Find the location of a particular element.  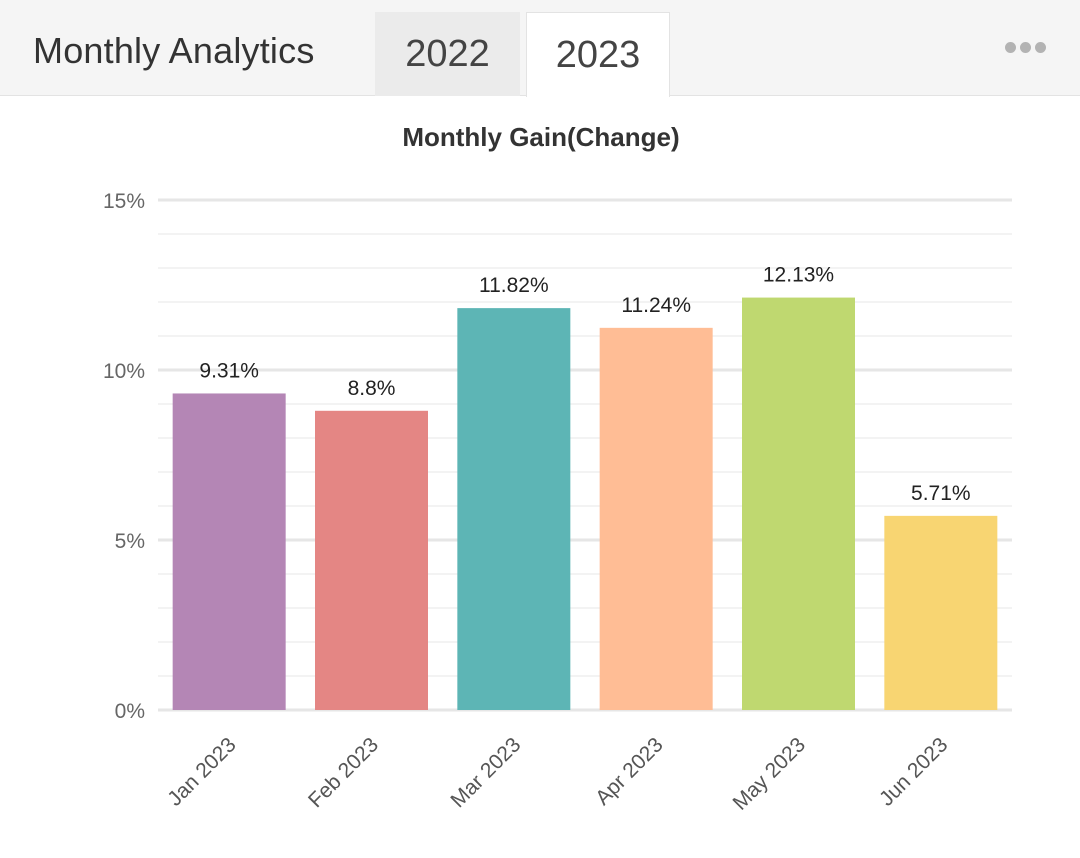

chart-title: Monthly Gain(Change) is located at coordinates (540, 137).